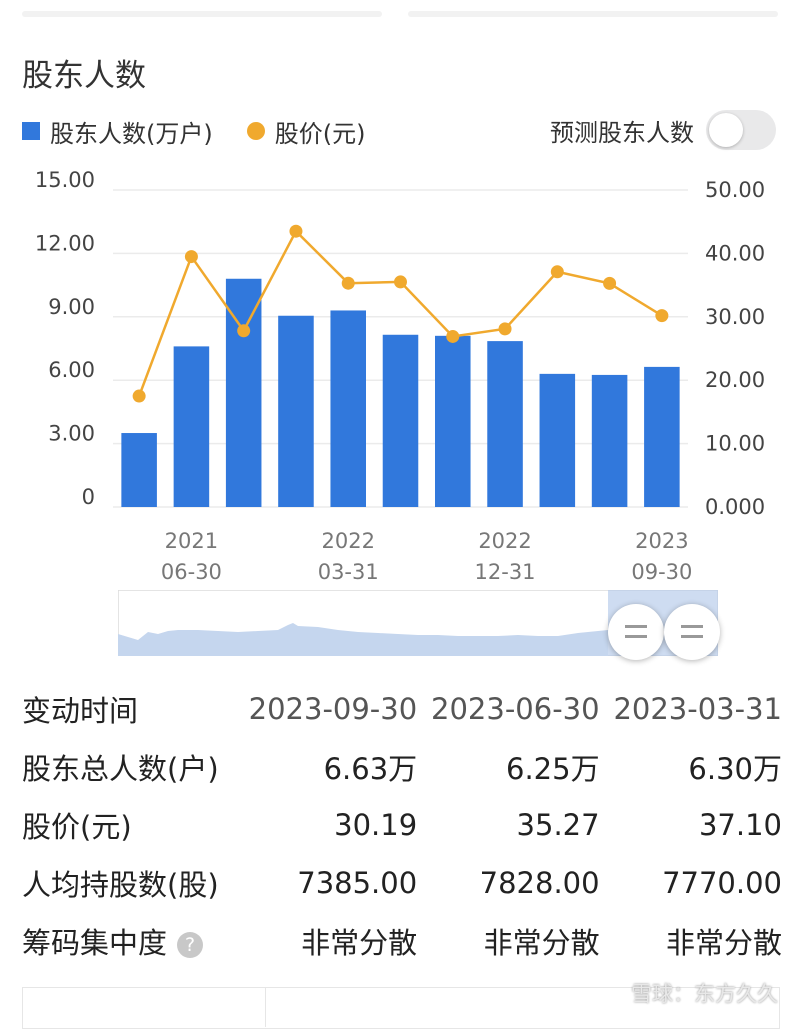 This screenshot has width=800, height=1029. What do you see at coordinates (735, 317) in the screenshot?
I see `y-right-tick-label: 30.00` at bounding box center [735, 317].